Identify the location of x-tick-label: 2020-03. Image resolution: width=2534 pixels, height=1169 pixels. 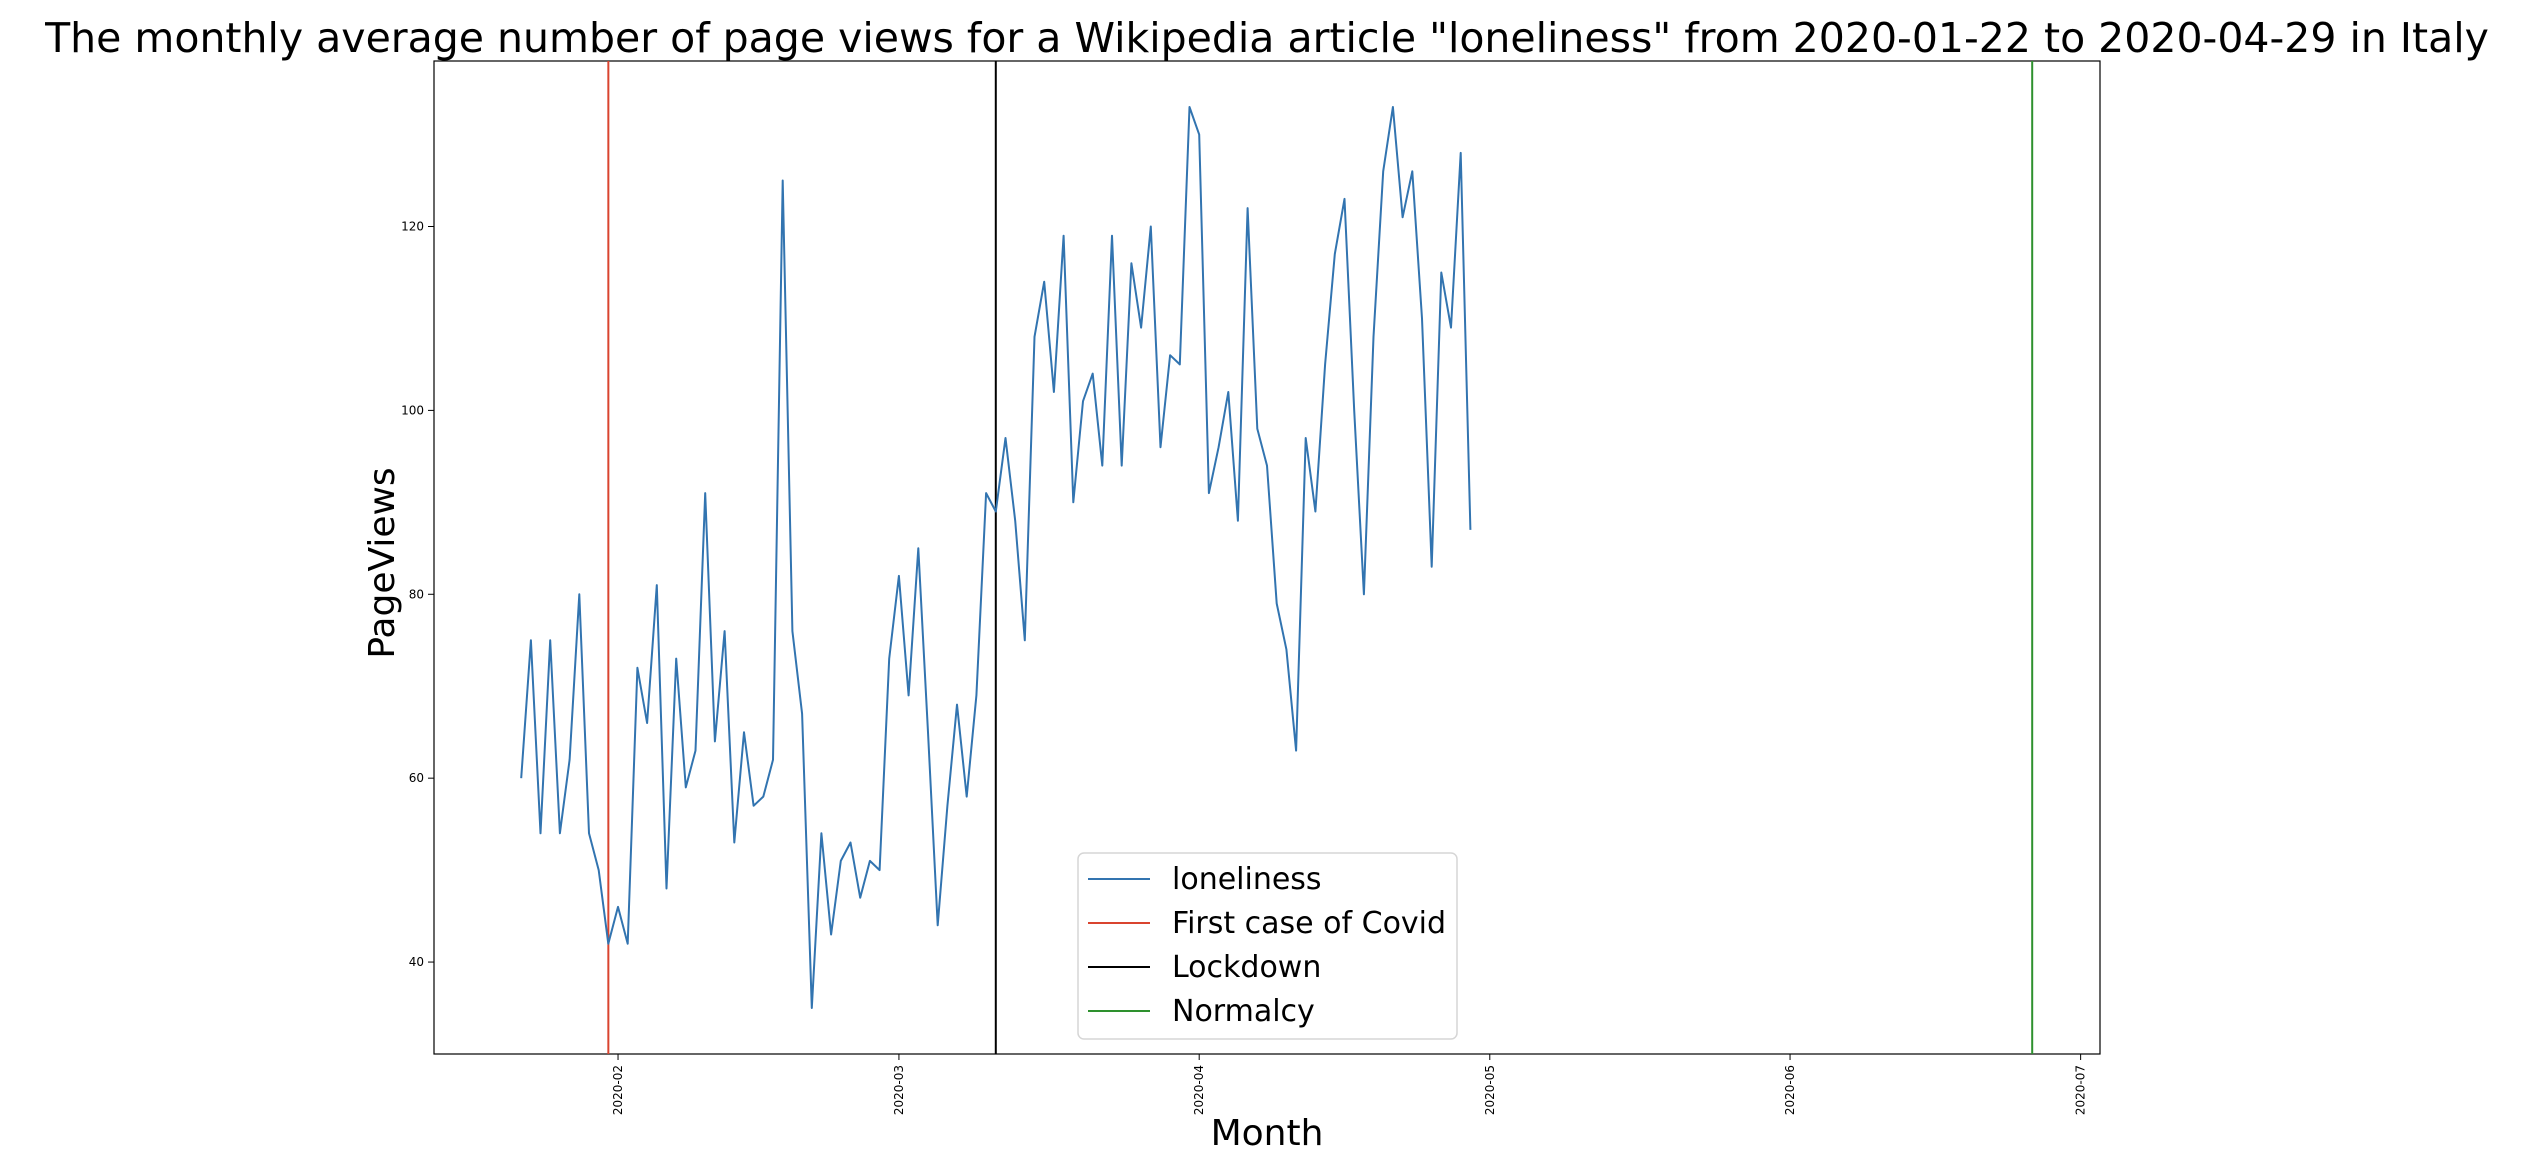
(899, 1090).